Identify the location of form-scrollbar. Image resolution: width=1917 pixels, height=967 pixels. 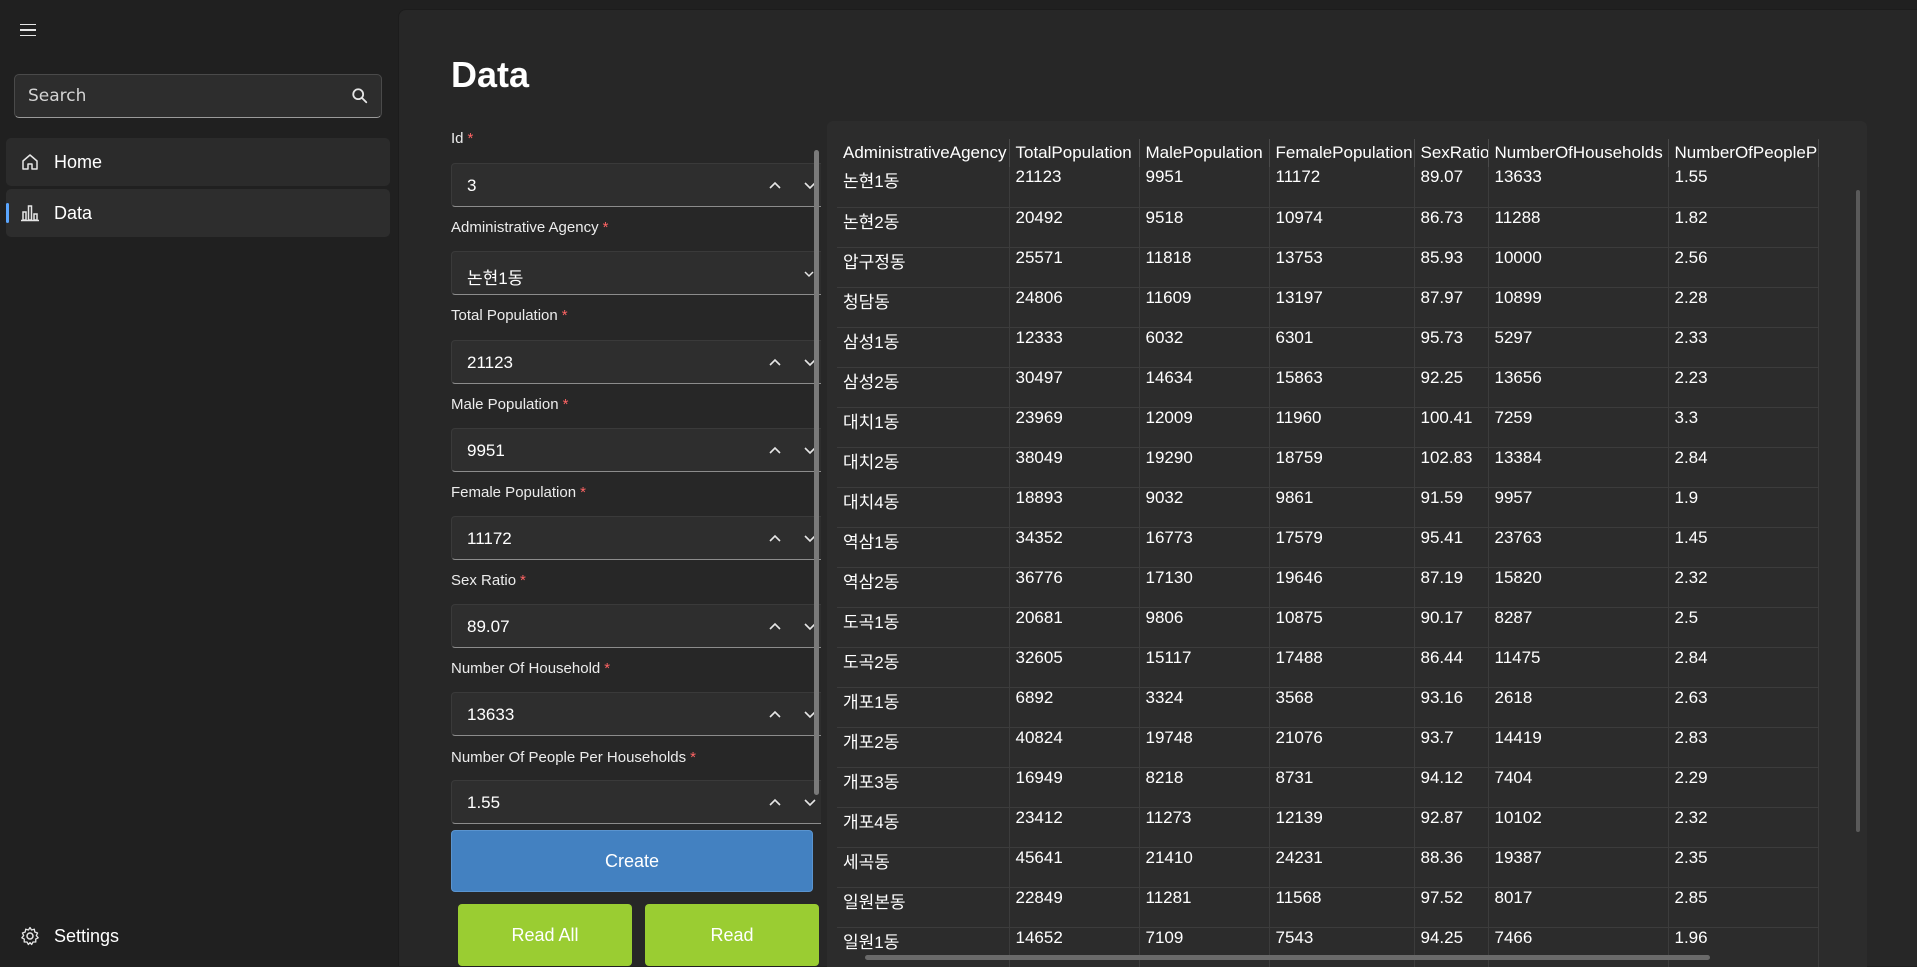
(816, 472).